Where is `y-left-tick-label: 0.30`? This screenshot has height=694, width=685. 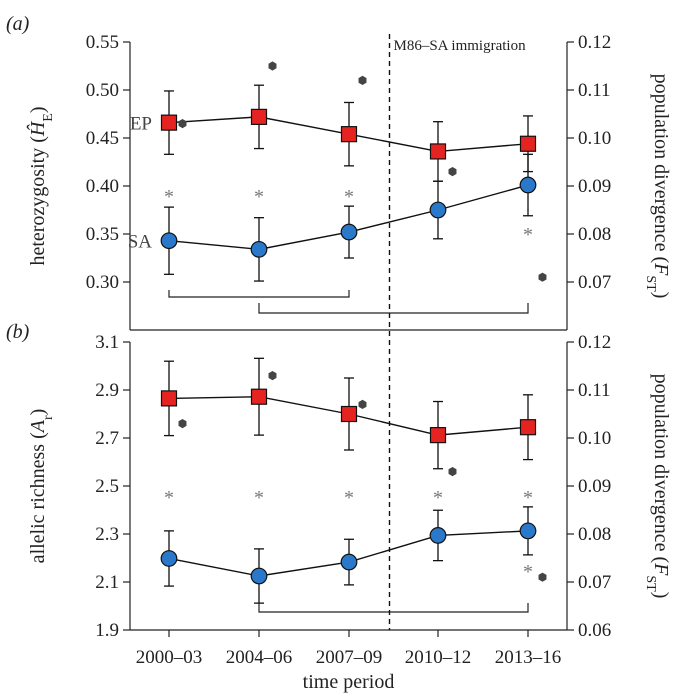
y-left-tick-label: 0.30 is located at coordinates (102, 282).